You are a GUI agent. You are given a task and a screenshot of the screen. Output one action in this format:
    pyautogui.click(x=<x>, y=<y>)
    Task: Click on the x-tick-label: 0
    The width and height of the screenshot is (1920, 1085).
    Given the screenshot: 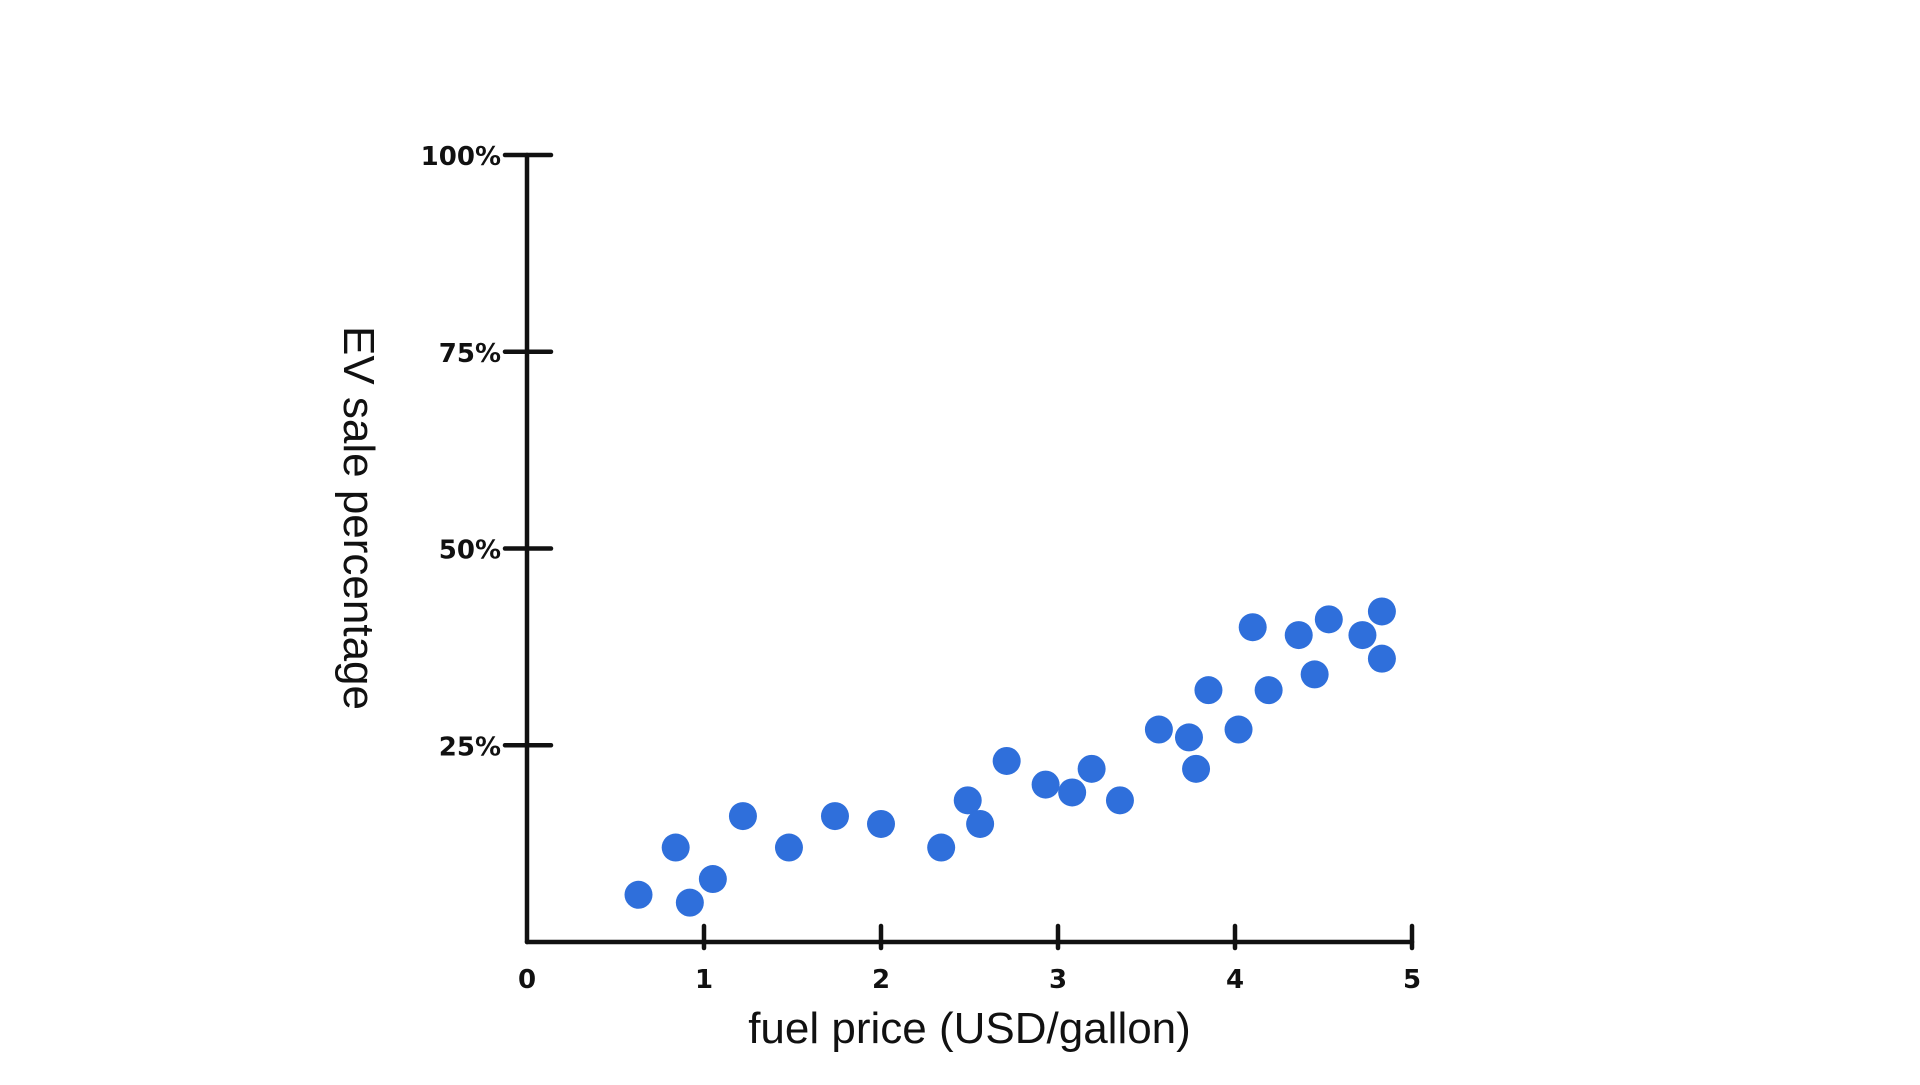 What is the action you would take?
    pyautogui.click(x=527, y=980)
    